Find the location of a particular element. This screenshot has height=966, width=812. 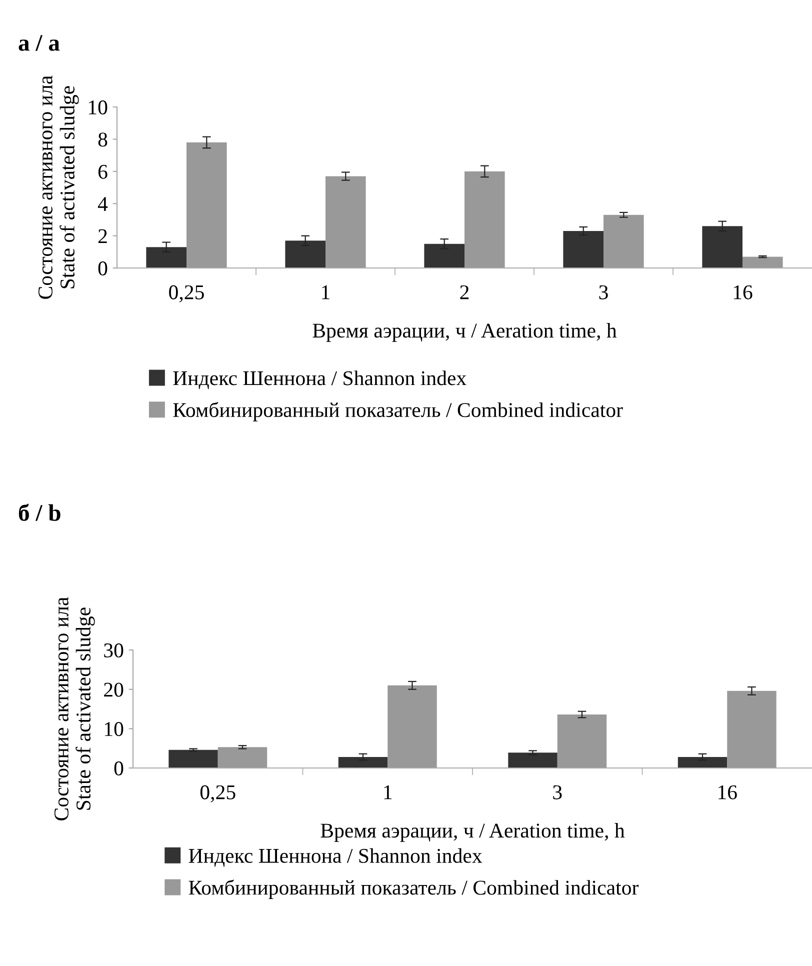

y-tick-label: 20 is located at coordinates (114, 689).